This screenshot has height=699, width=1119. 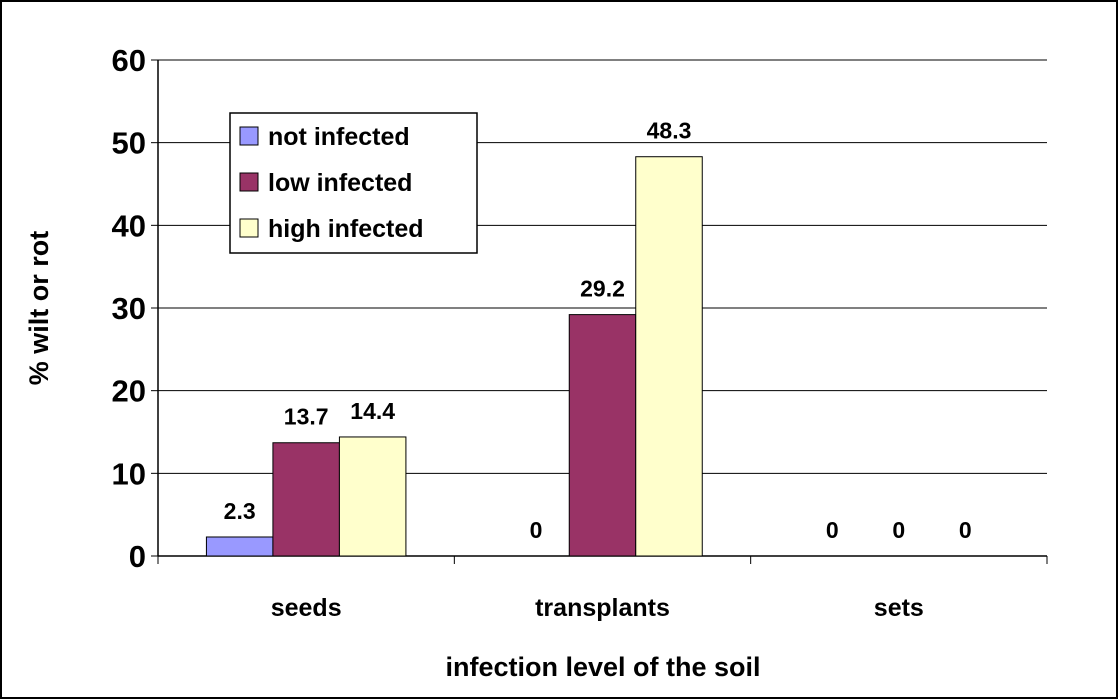 I want to click on legend-box, so click(x=353, y=183).